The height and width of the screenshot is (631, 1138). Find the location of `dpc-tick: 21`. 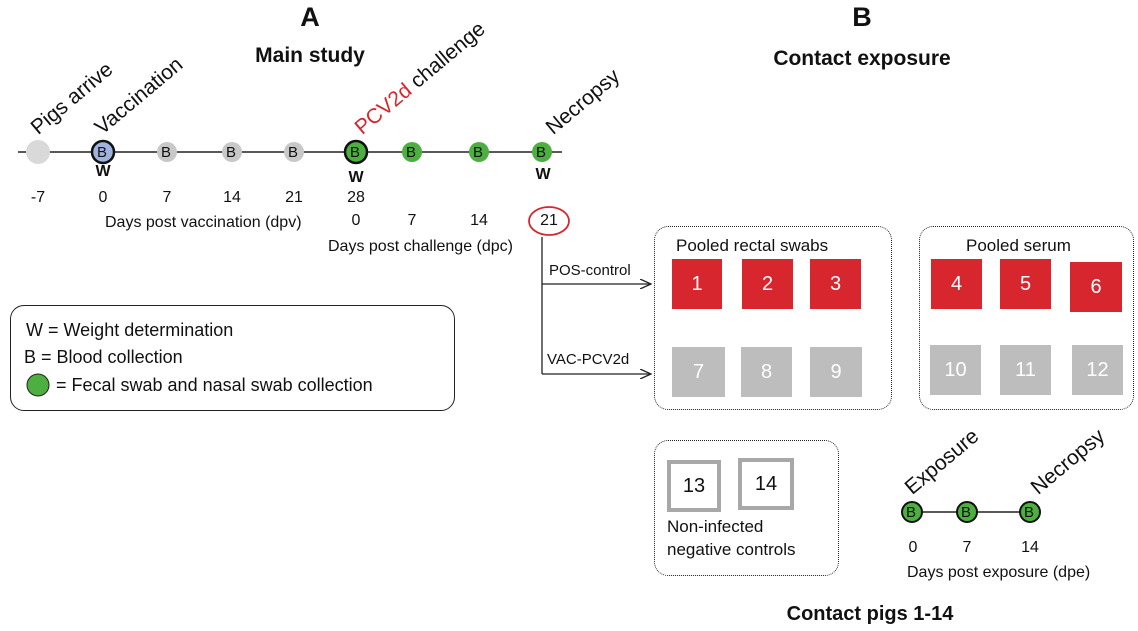

dpc-tick: 21 is located at coordinates (549, 220).